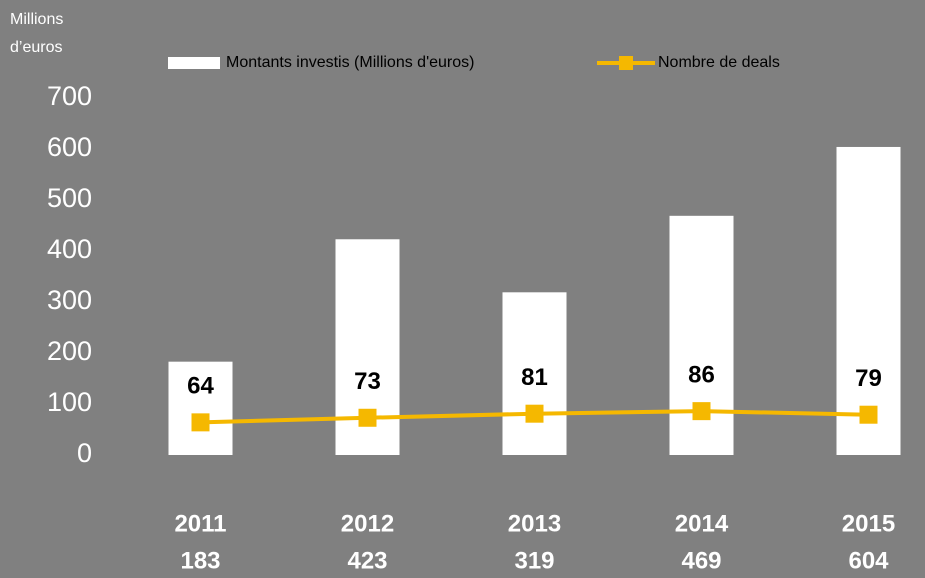  I want to click on y-tick-label: 600, so click(69, 147).